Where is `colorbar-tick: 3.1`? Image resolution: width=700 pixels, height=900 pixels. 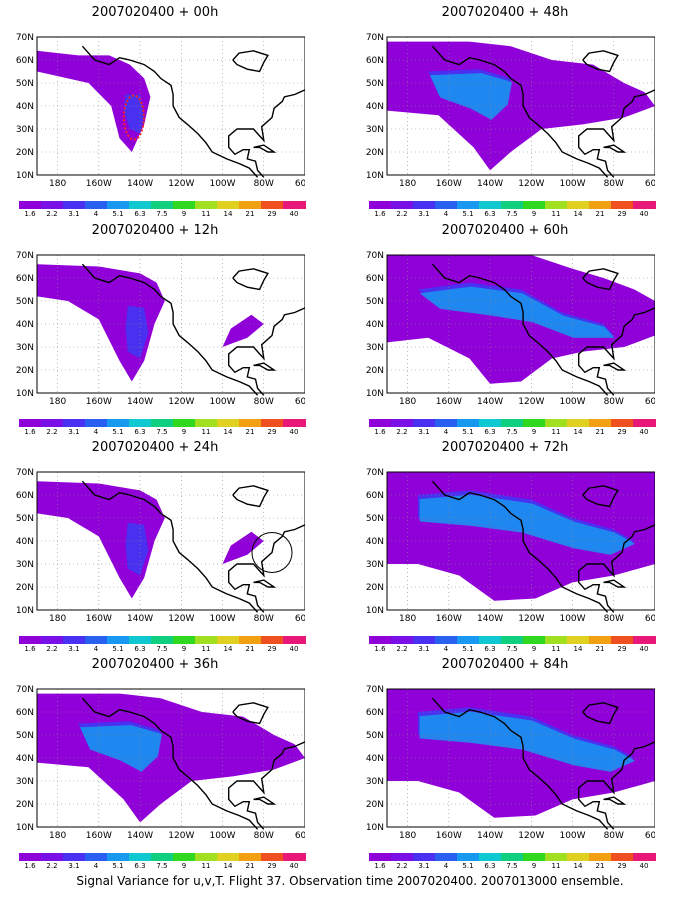 colorbar-tick: 3.1 is located at coordinates (424, 214).